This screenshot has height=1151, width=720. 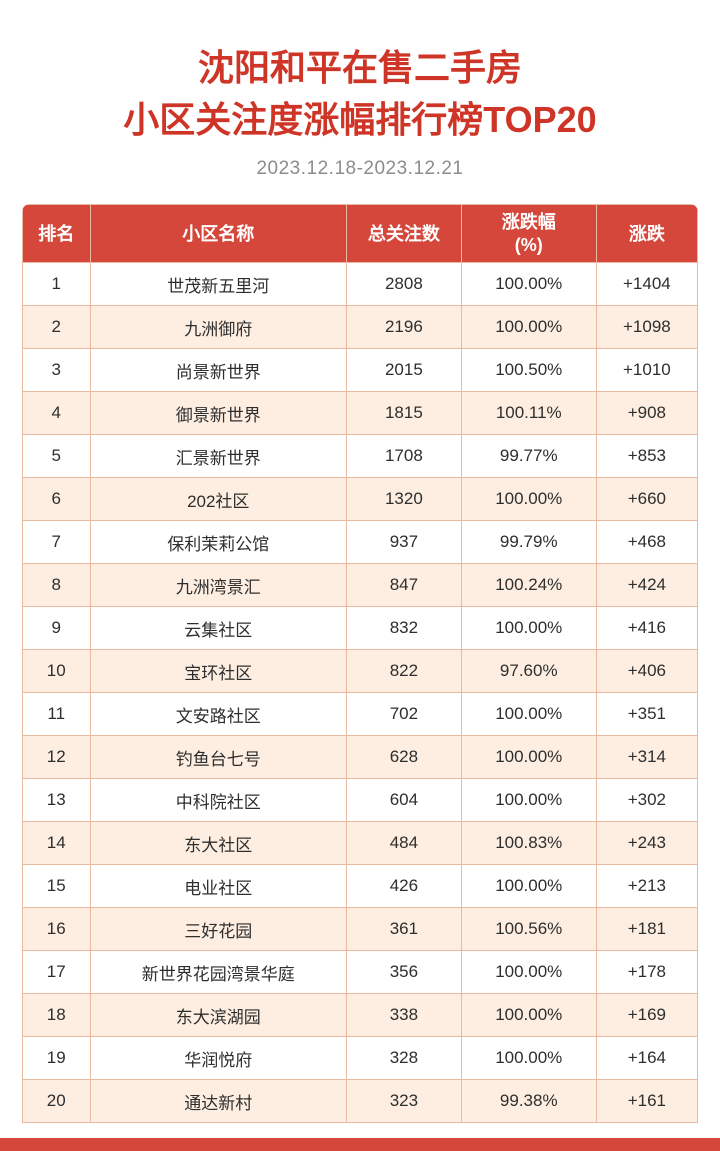 I want to click on table-row: 15 电业社区 426 100.00% +213, so click(x=360, y=886).